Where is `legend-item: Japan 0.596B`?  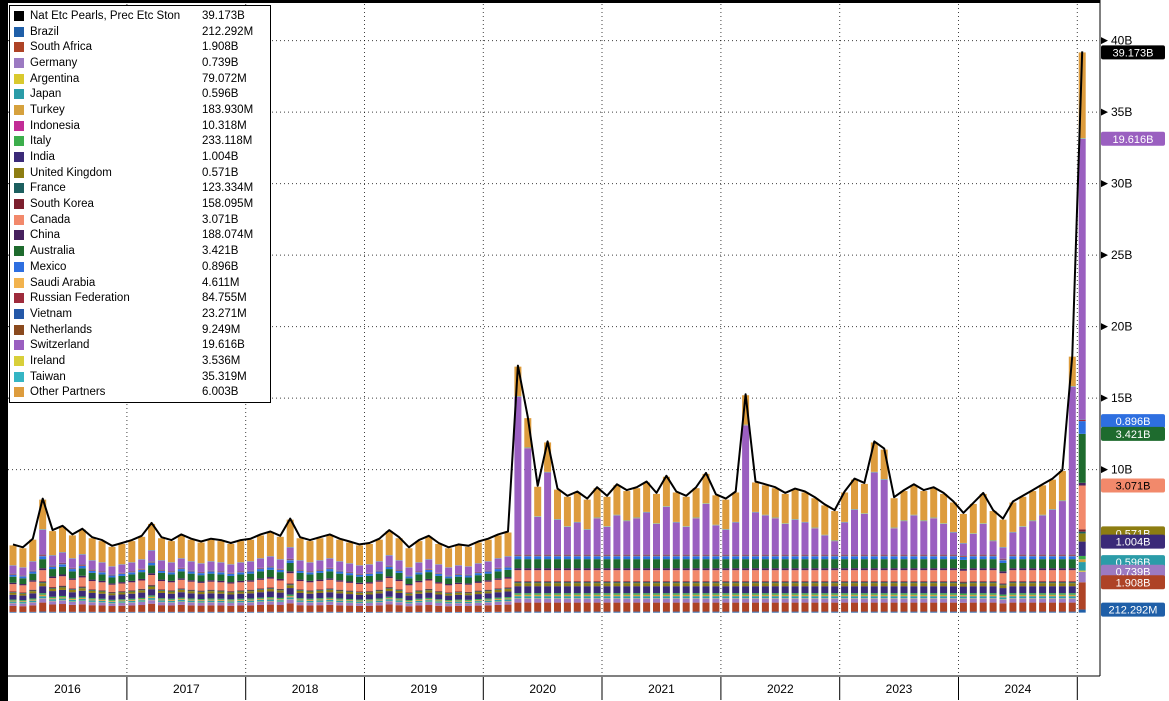
legend-item: Japan 0.596B is located at coordinates (140, 94).